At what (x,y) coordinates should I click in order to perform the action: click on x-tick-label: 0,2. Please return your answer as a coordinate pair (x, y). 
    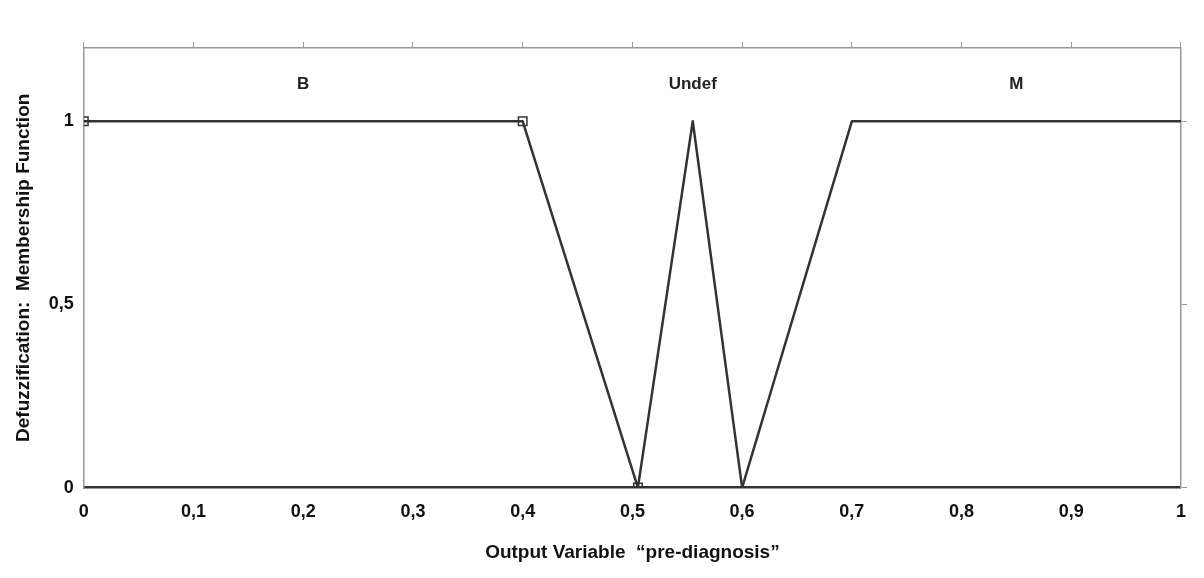
    Looking at the image, I should click on (303, 511).